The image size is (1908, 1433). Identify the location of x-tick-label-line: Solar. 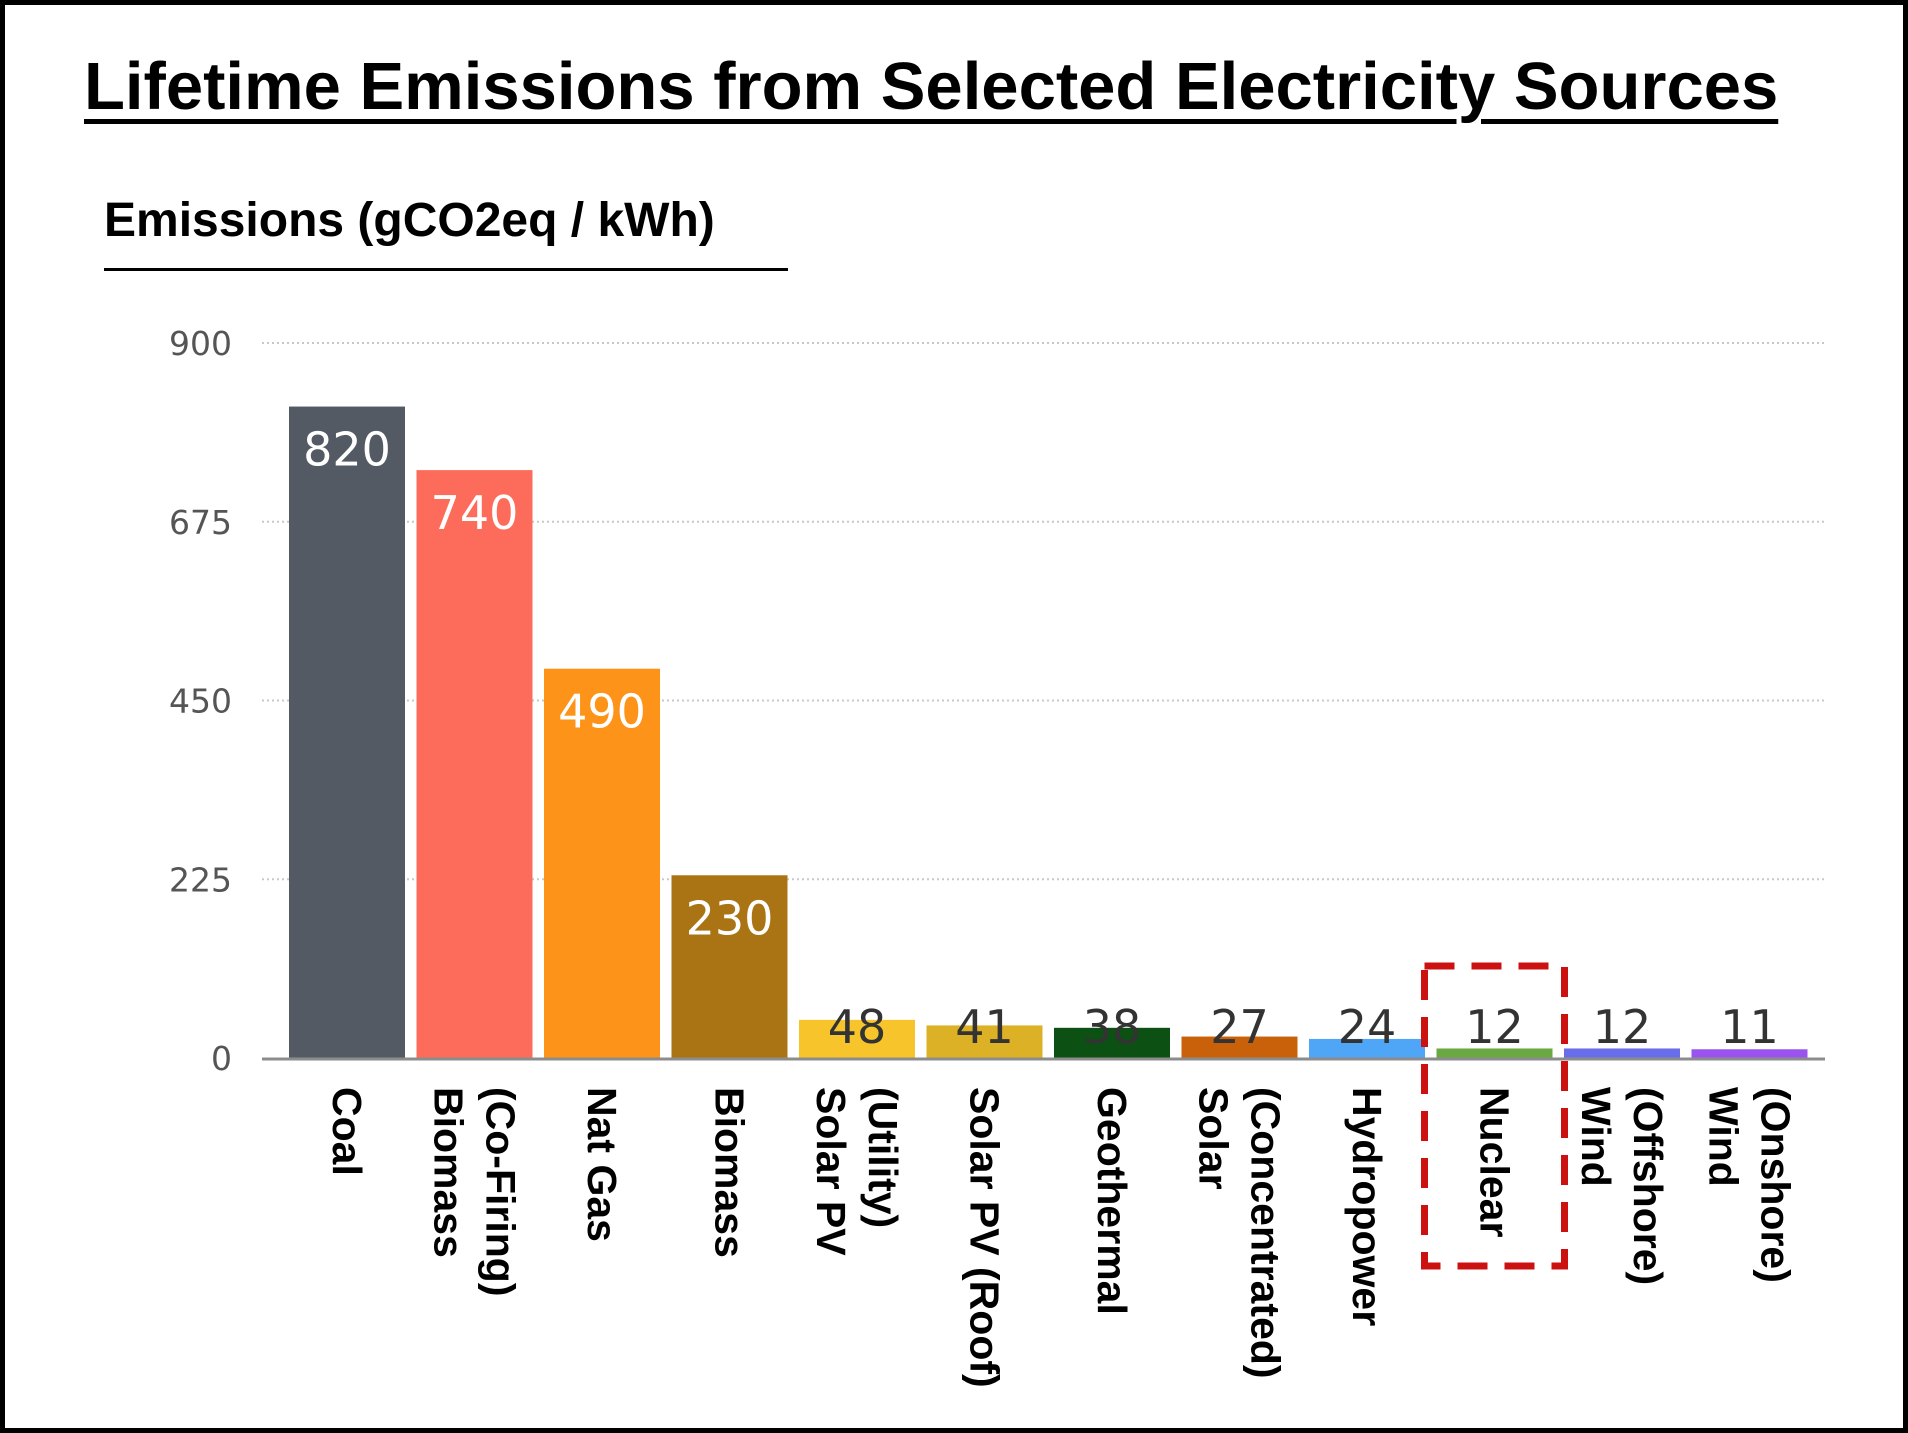
(1214, 1138).